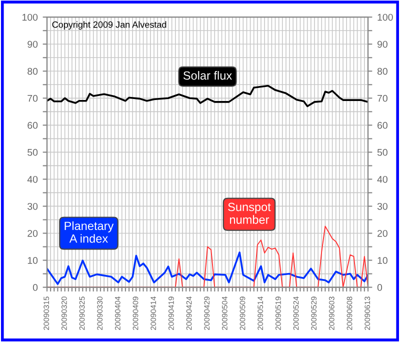 The height and width of the screenshot is (342, 400). I want to click on y-tick-label: 50, so click(33, 152).